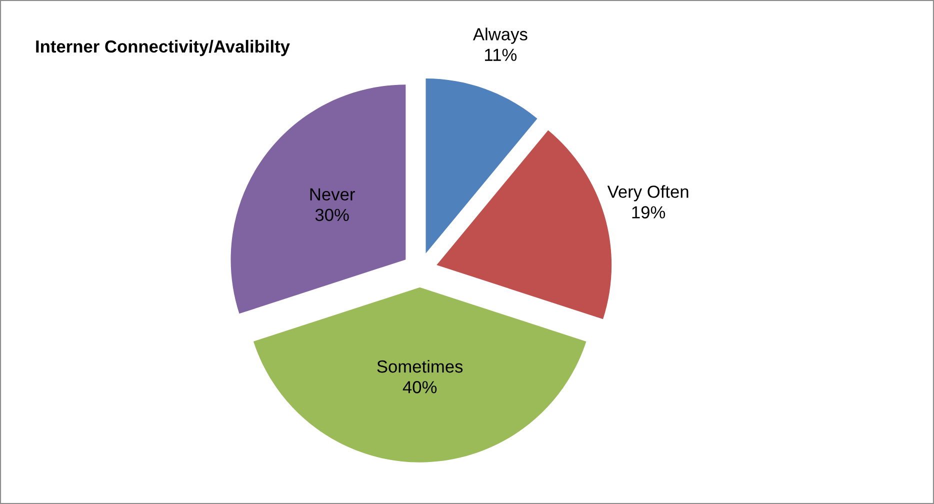 This screenshot has height=504, width=934. I want to click on data-label: 40%, so click(419, 387).